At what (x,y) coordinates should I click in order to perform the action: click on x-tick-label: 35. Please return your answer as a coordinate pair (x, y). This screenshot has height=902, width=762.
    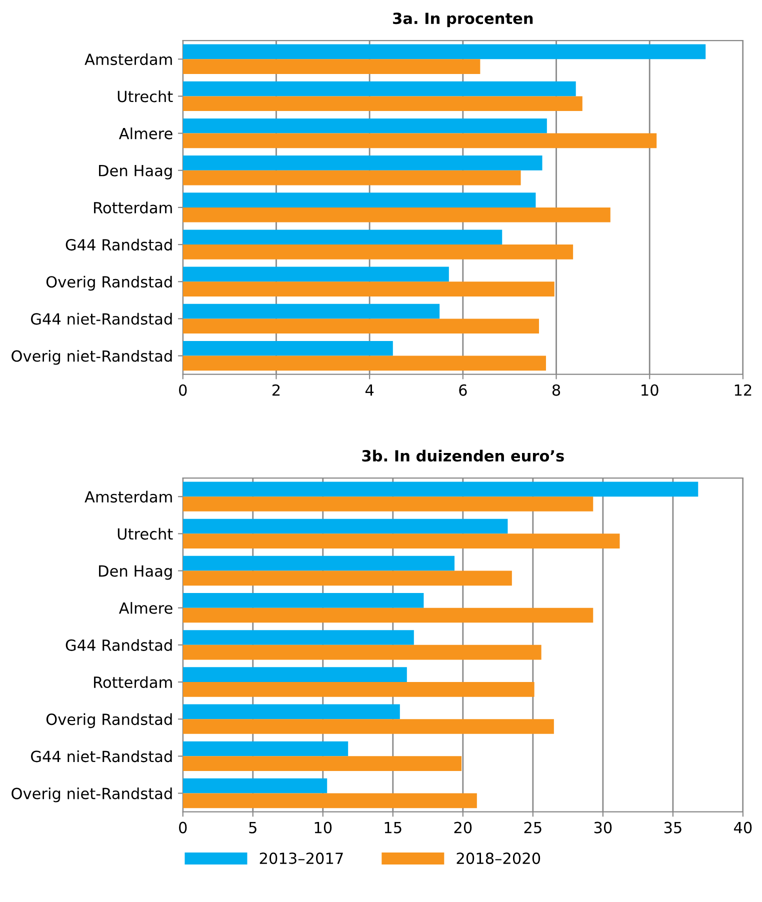
    Looking at the image, I should click on (673, 828).